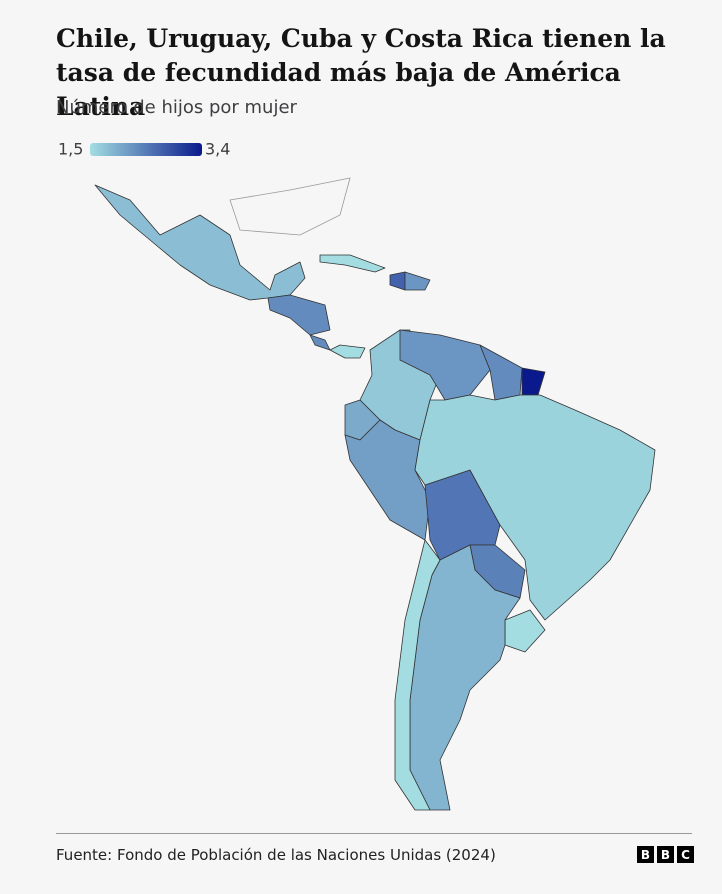 Image resolution: width=722 pixels, height=894 pixels. I want to click on subtitle: Número de hijos por mujer, so click(176, 107).